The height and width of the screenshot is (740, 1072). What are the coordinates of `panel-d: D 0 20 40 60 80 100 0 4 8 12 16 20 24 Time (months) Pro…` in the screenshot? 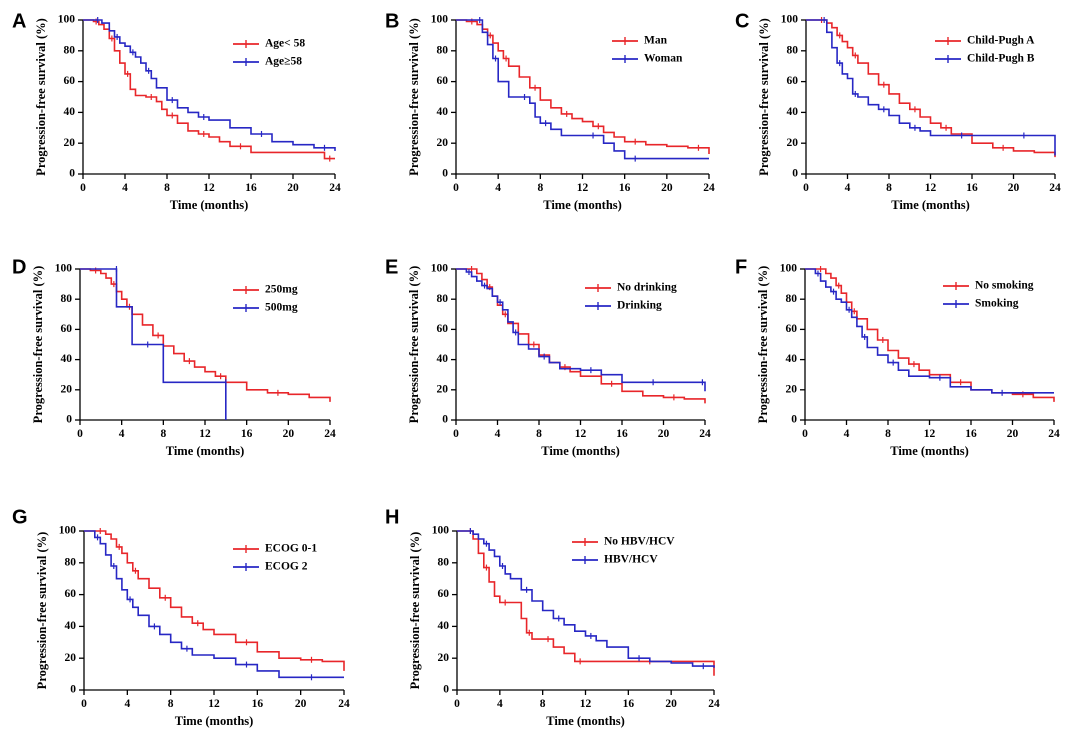 It's located at (174, 357).